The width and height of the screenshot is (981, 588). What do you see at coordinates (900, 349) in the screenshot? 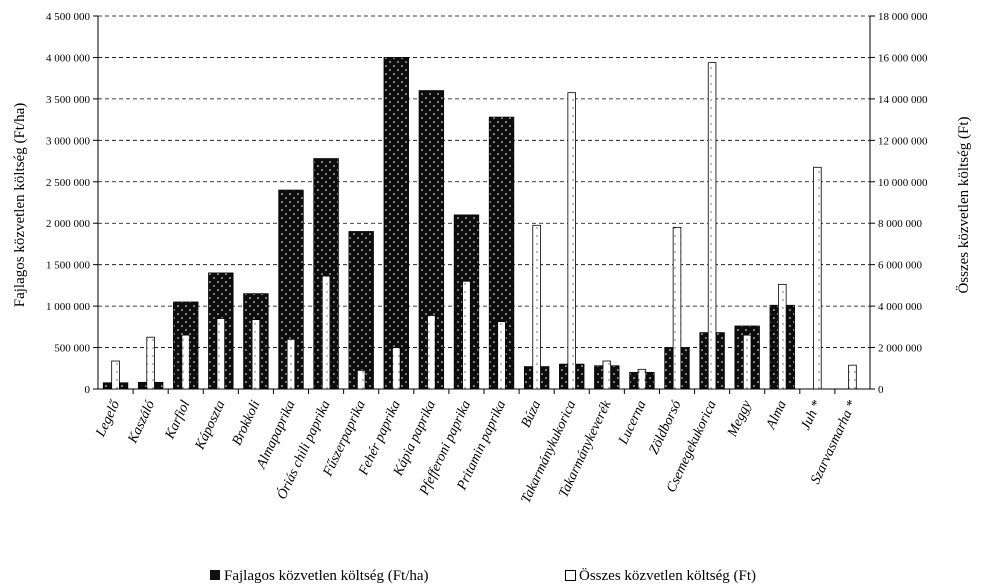
I see `y-right-tick-label: 2 000 000` at bounding box center [900, 349].